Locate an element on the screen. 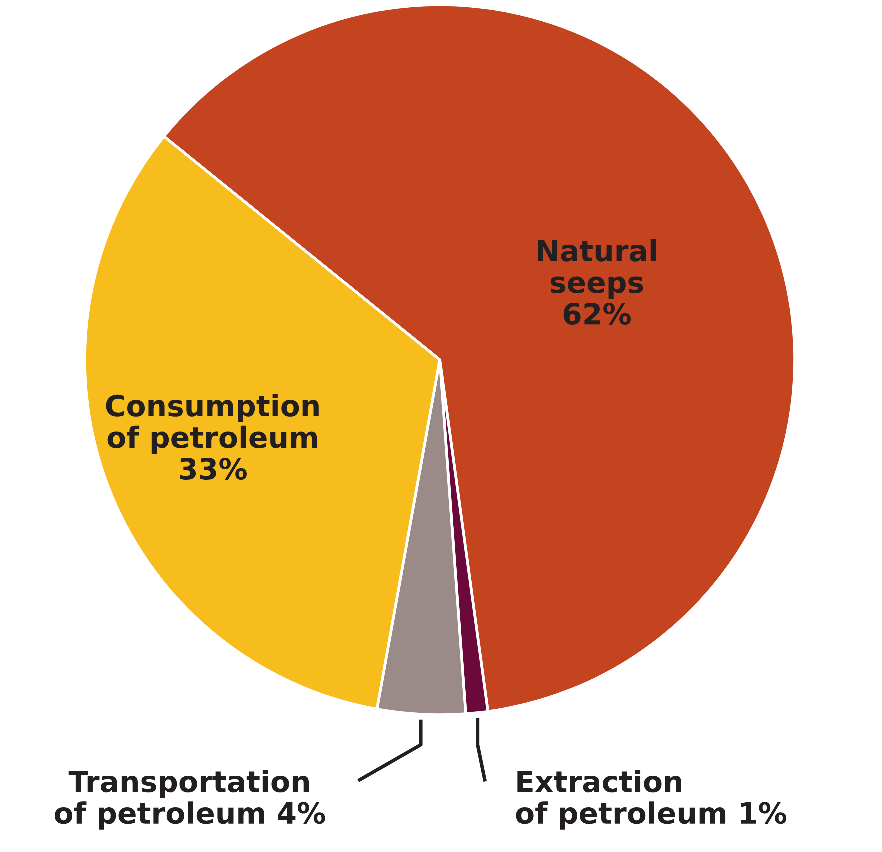 This screenshot has width=882, height=852. data-label: 62% is located at coordinates (597, 314).